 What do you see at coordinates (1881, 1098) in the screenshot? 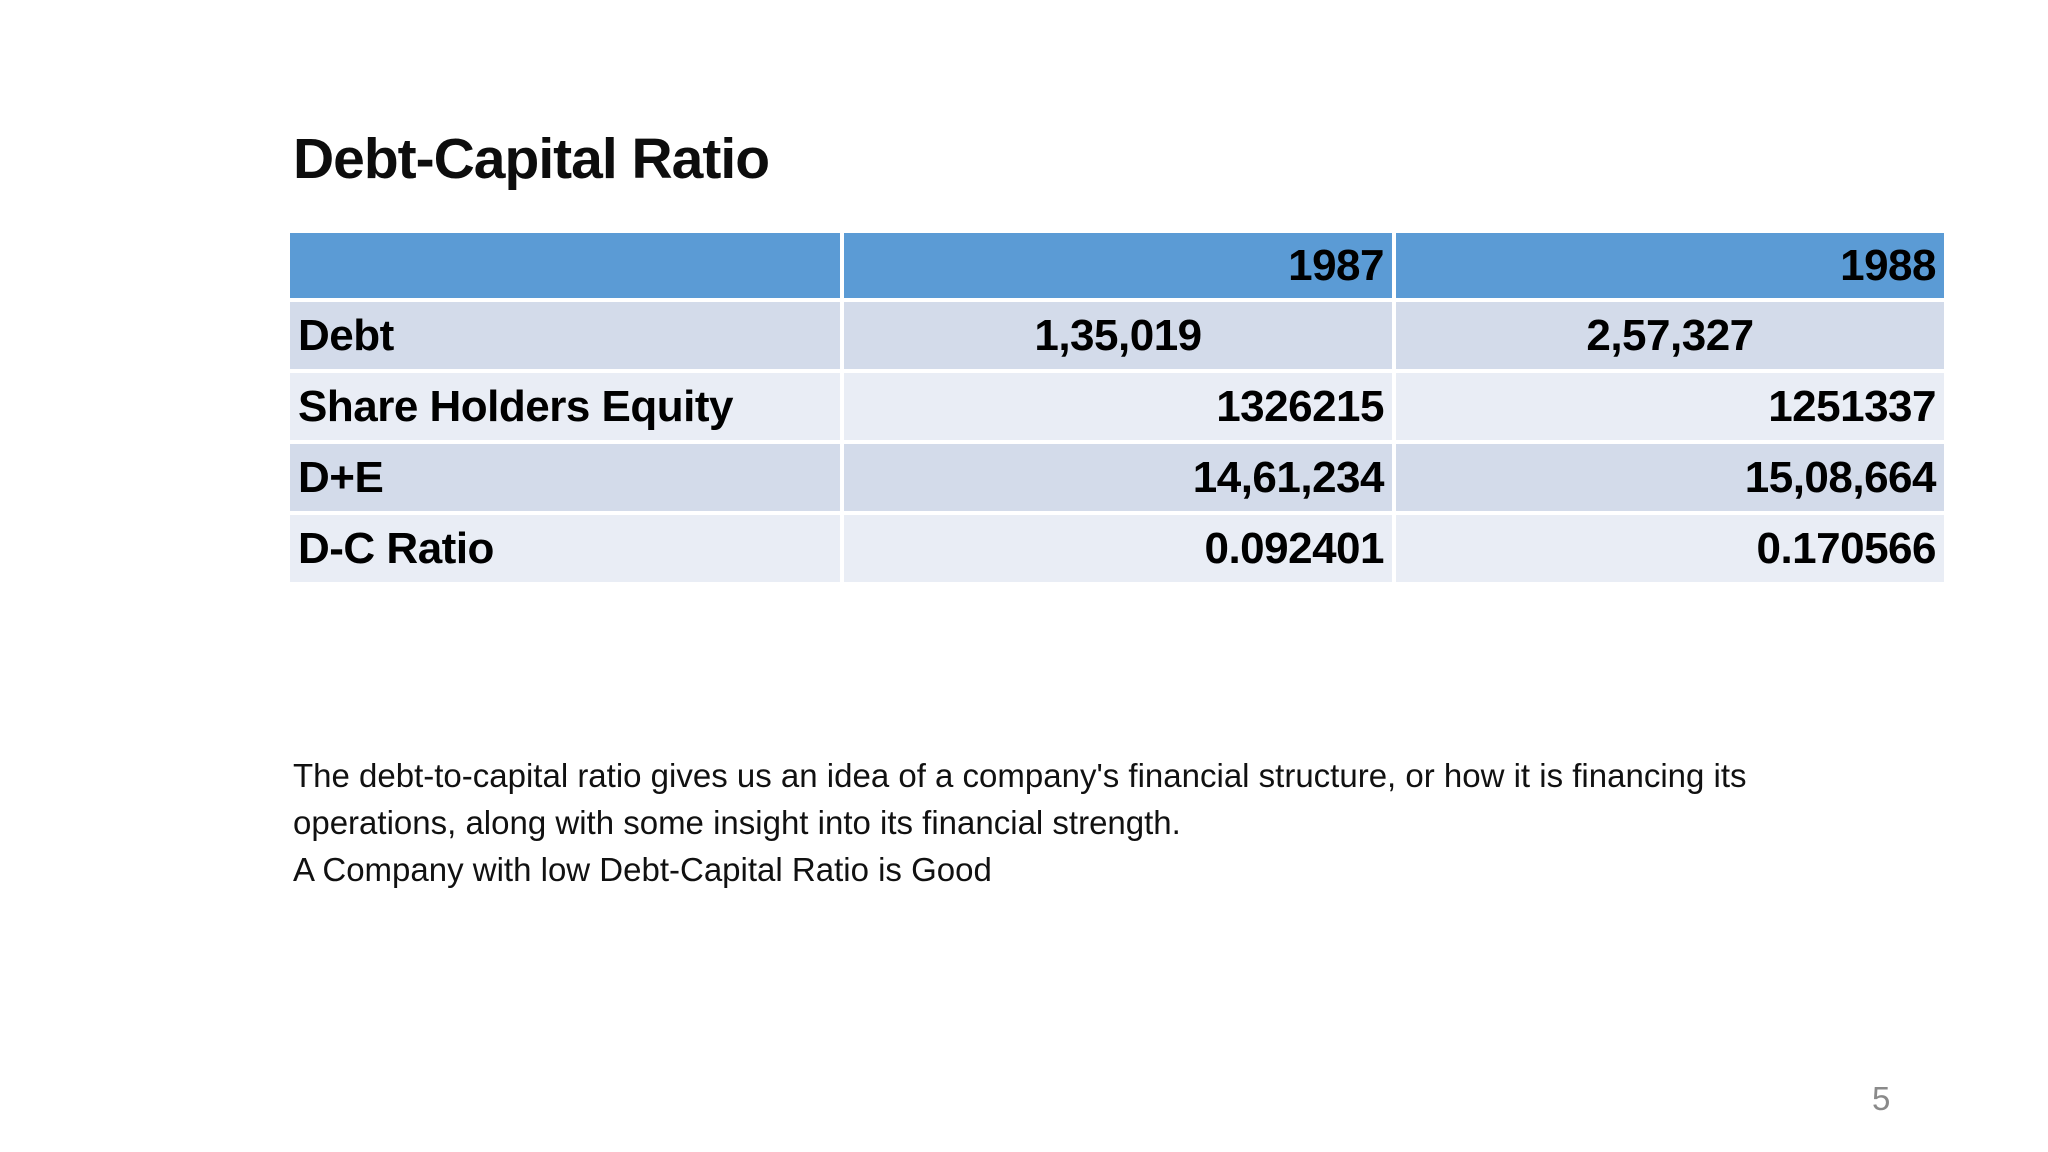
I see `page-number: 5` at bounding box center [1881, 1098].